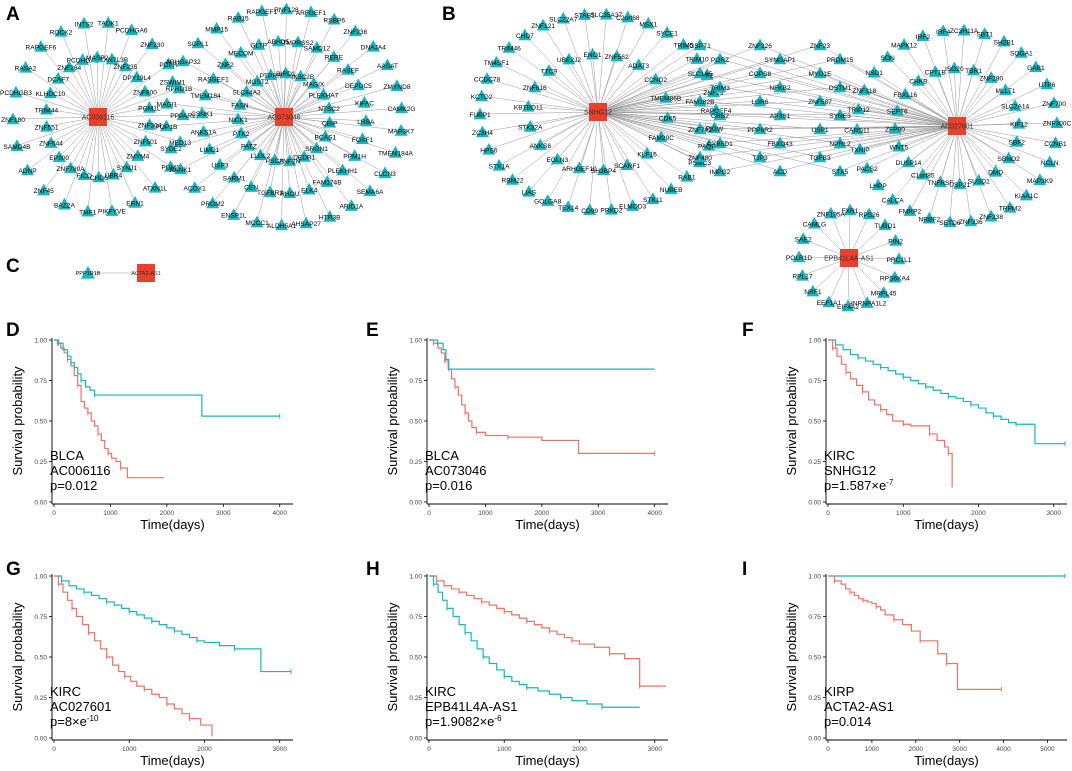 The width and height of the screenshot is (1072, 771). I want to click on gene-label: PACS2, so click(867, 169).